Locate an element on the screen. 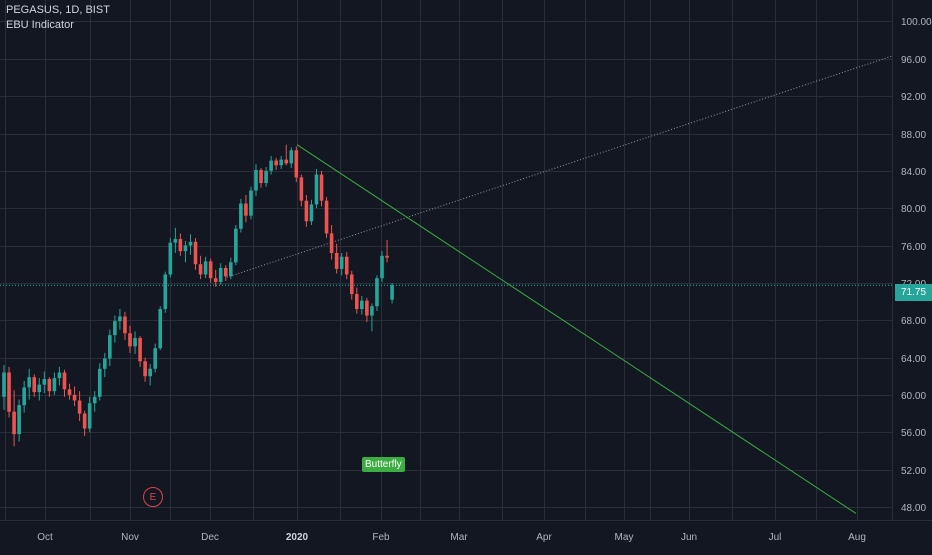 The image size is (932, 555). earnings-marker-icon: E is located at coordinates (153, 497).